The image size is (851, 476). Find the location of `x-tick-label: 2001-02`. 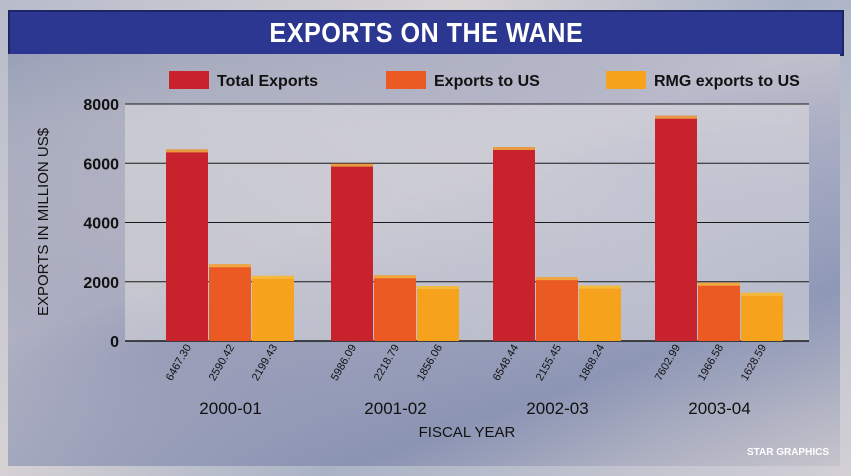

x-tick-label: 2001-02 is located at coordinates (395, 408).